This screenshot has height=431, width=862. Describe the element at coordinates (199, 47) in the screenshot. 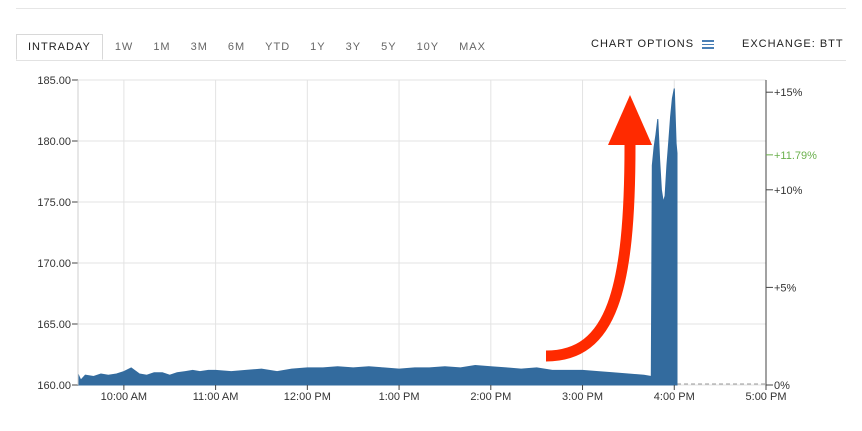

I see `tab-3m: 3M` at that location.